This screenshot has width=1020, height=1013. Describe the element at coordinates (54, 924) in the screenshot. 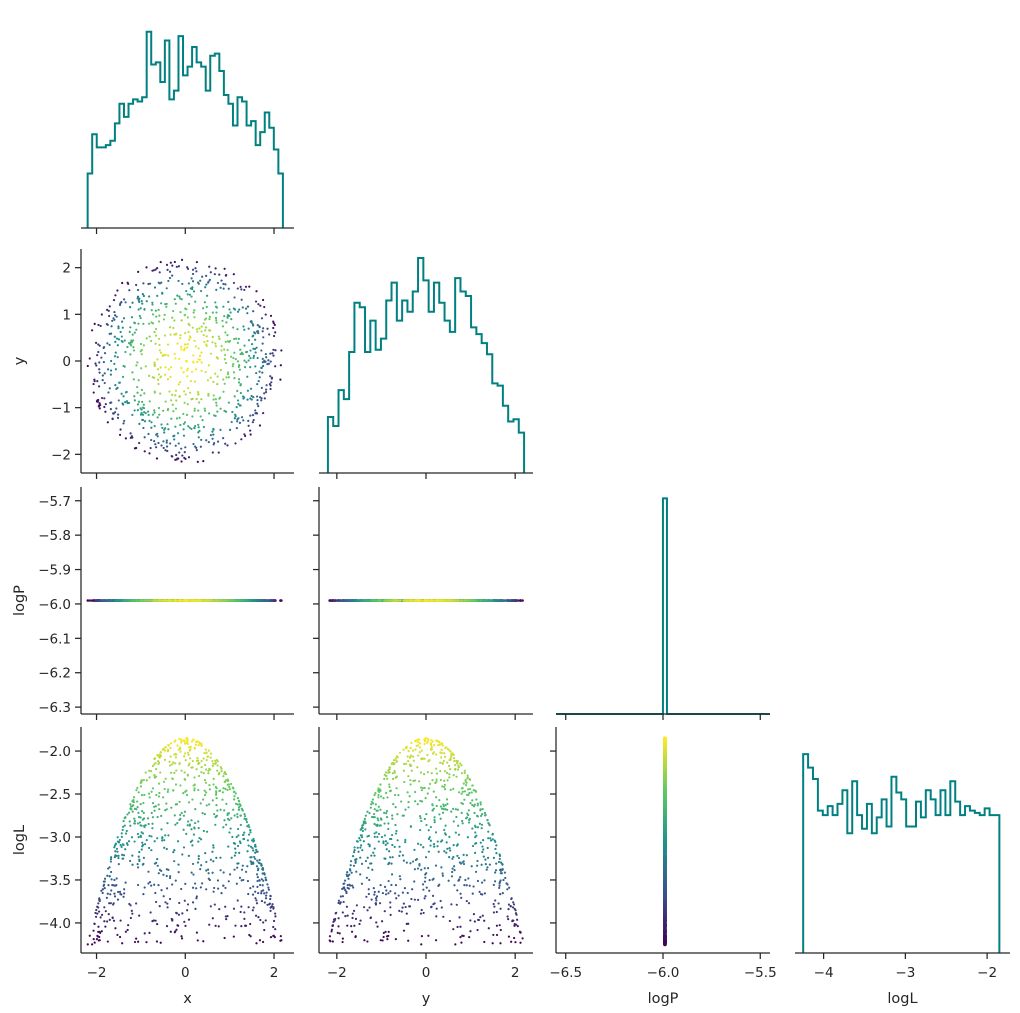

I see `logL-vs-x-ytick-label: −4.0` at that location.